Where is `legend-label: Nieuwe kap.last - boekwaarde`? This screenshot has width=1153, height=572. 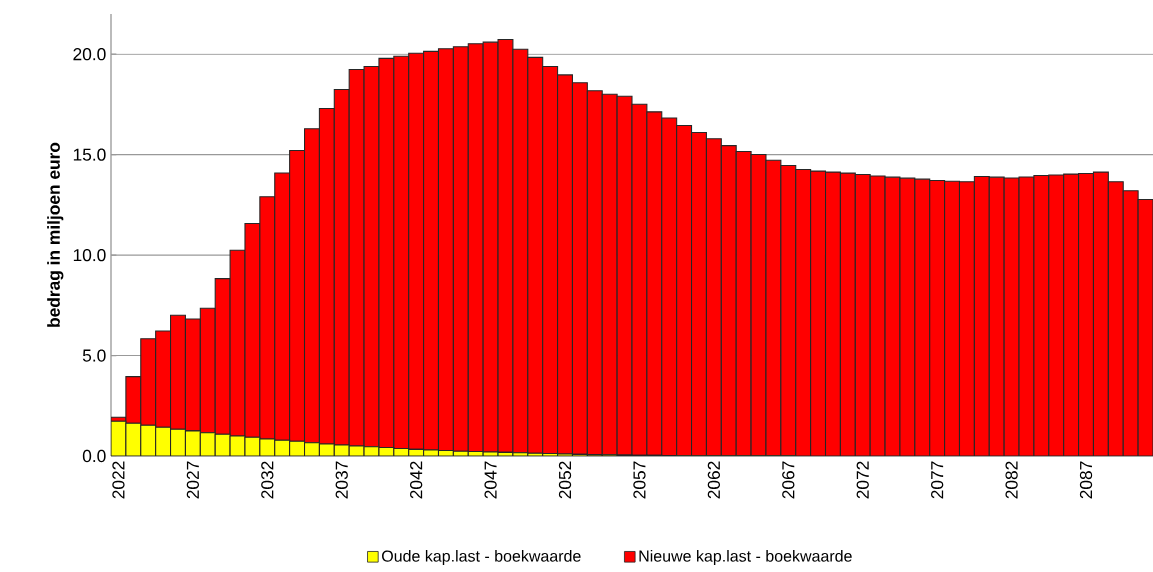 legend-label: Nieuwe kap.last - boekwaarde is located at coordinates (745, 557).